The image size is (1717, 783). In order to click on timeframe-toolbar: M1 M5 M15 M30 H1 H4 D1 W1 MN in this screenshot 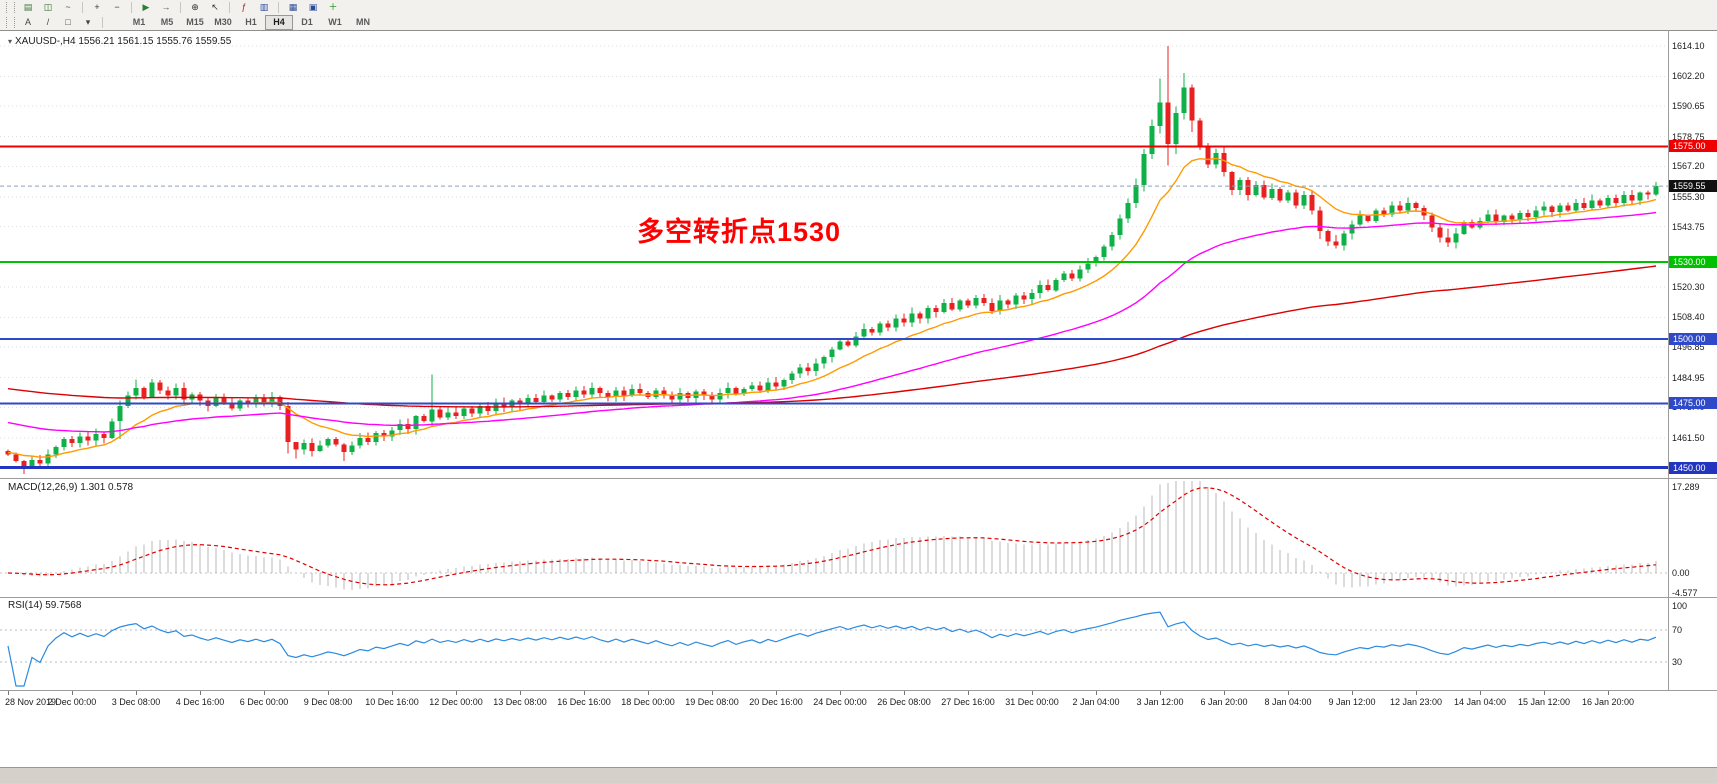, I will do `click(251, 22)`.